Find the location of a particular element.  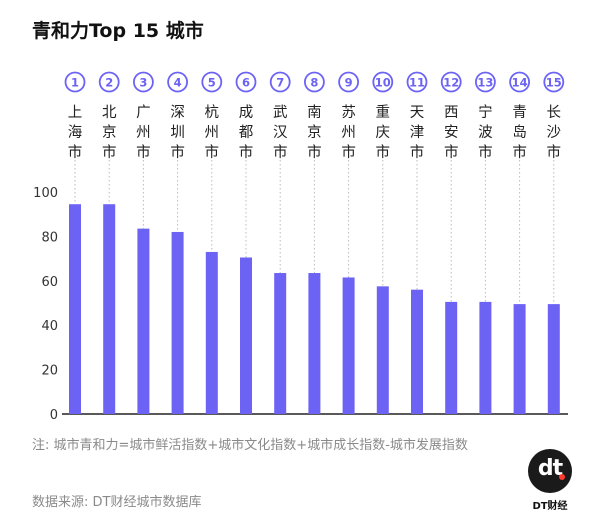

y-tick-label: 60 is located at coordinates (49, 282).